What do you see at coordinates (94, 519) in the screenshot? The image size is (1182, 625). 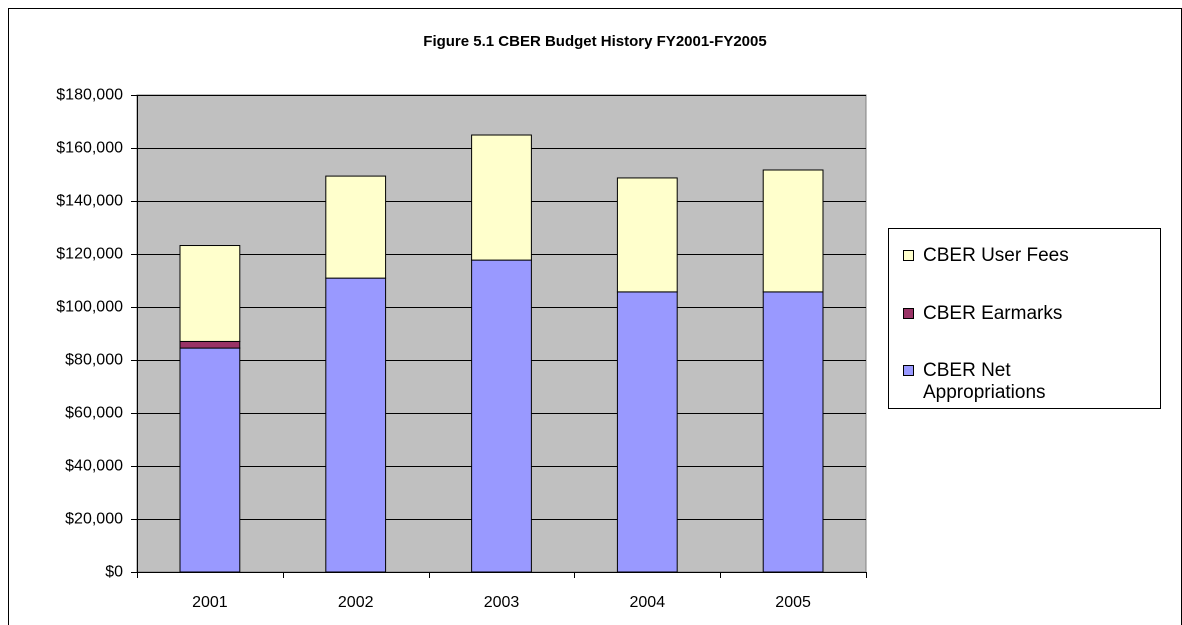 I see `y-tick-label: $20,000` at bounding box center [94, 519].